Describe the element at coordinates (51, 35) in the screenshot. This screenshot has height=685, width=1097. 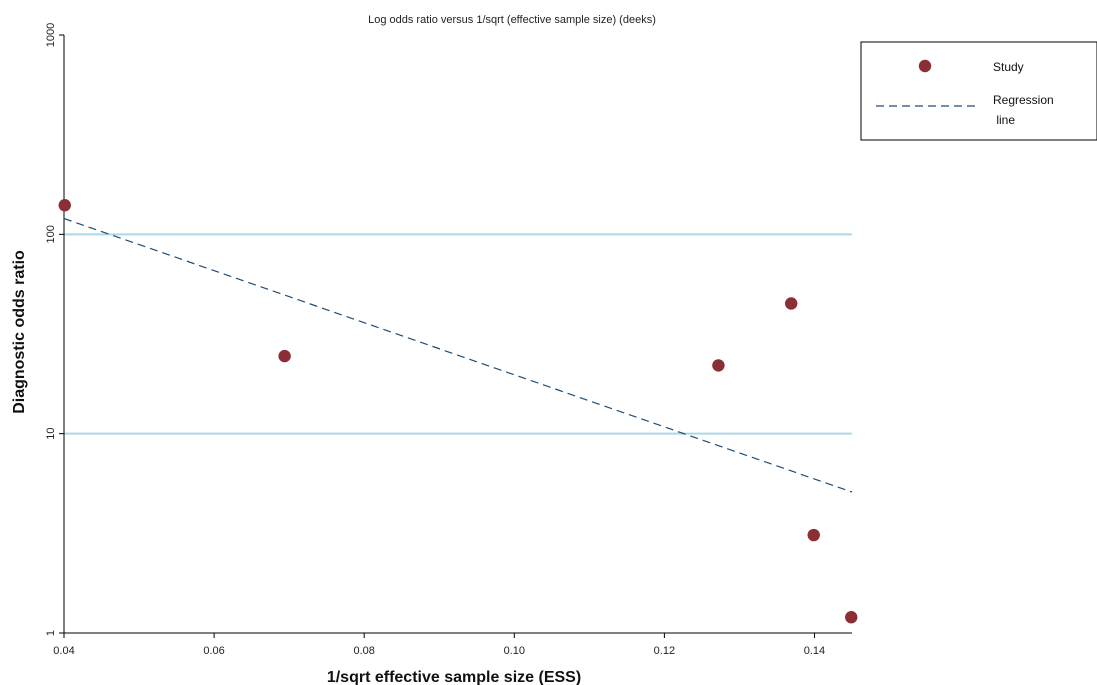
I see `y-tick-label: 1000` at that location.